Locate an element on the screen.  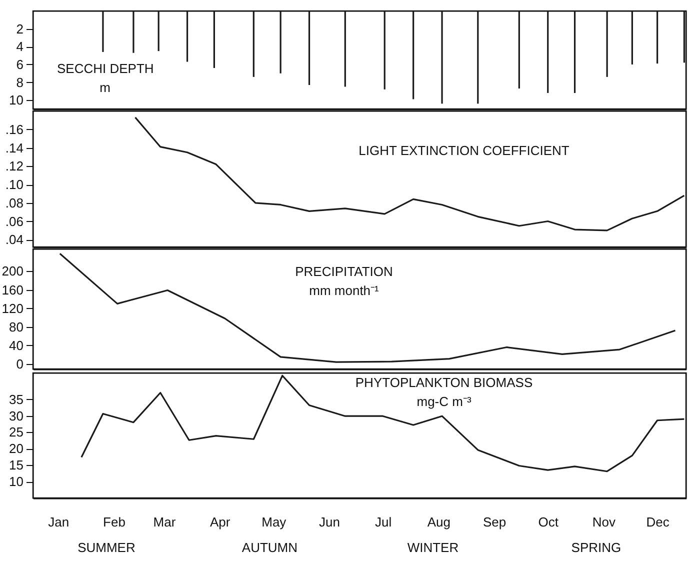
x-tick-label: Aug is located at coordinates (439, 522).